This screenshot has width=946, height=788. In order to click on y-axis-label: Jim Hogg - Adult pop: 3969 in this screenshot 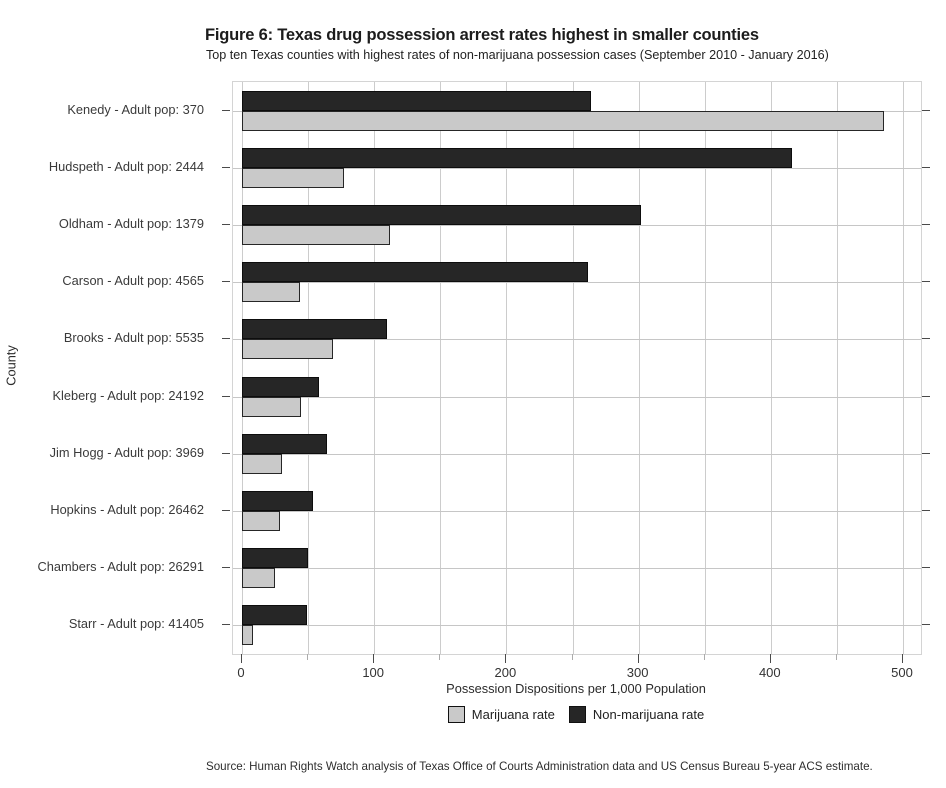, I will do `click(126, 452)`.